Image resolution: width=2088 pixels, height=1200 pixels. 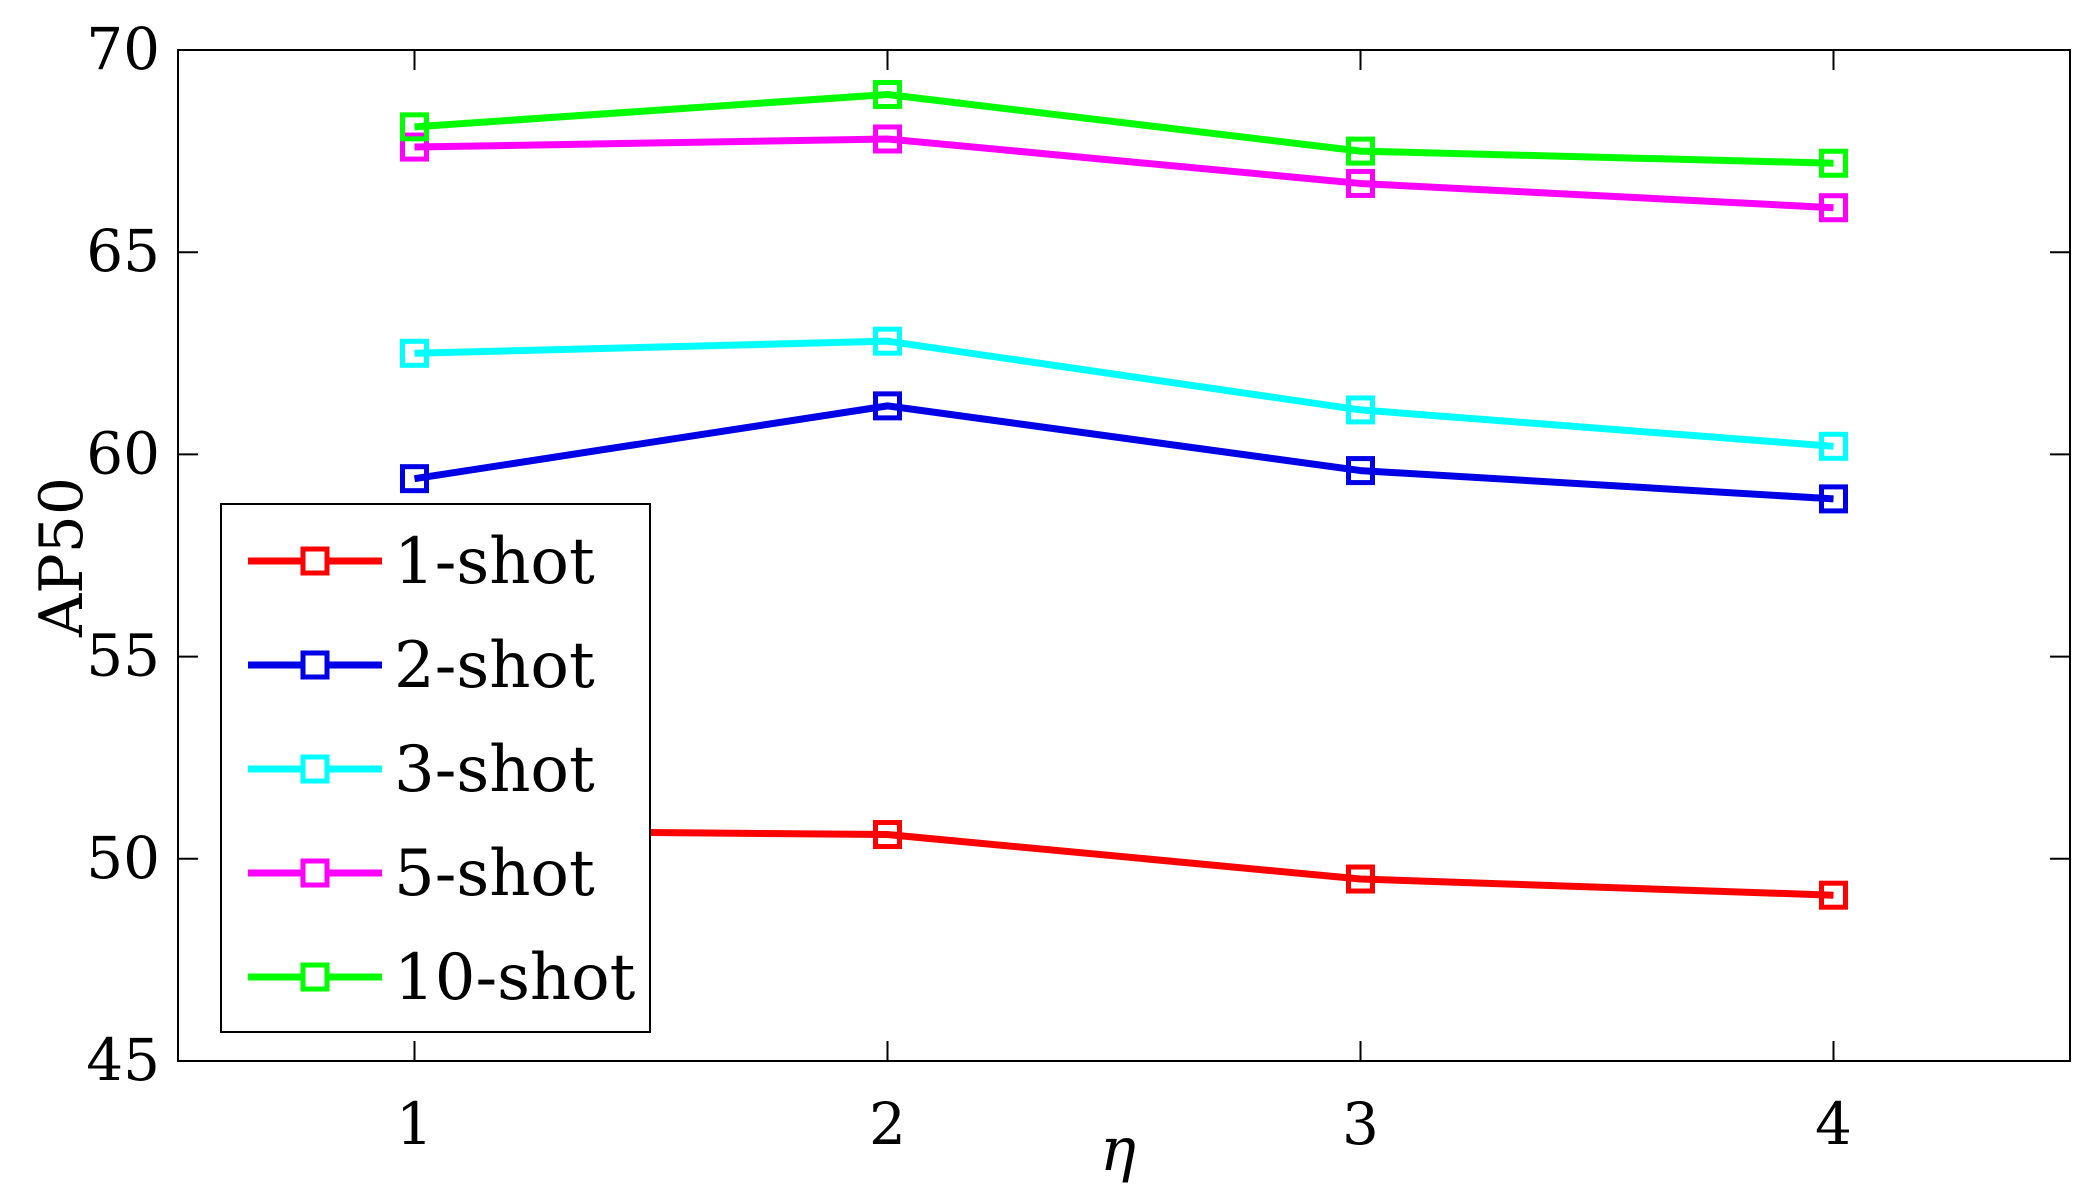 I want to click on legend-label: 3-shot, so click(x=494, y=770).